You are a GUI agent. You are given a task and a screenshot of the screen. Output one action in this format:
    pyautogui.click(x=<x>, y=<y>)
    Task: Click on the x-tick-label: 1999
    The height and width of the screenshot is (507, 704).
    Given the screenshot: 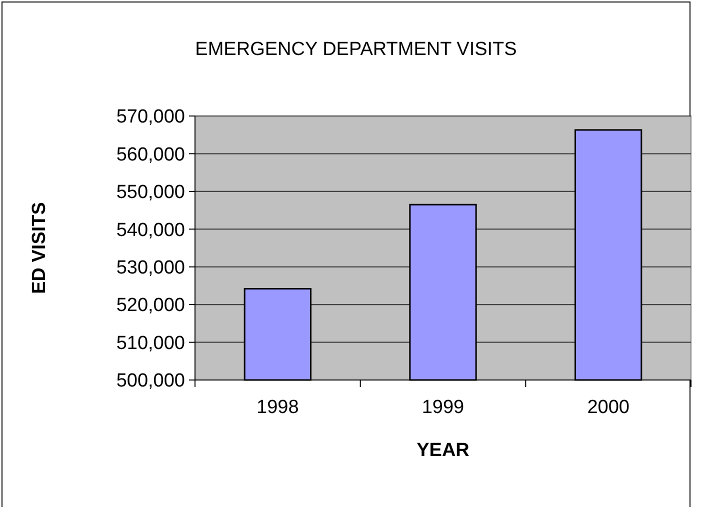 What is the action you would take?
    pyautogui.click(x=443, y=407)
    